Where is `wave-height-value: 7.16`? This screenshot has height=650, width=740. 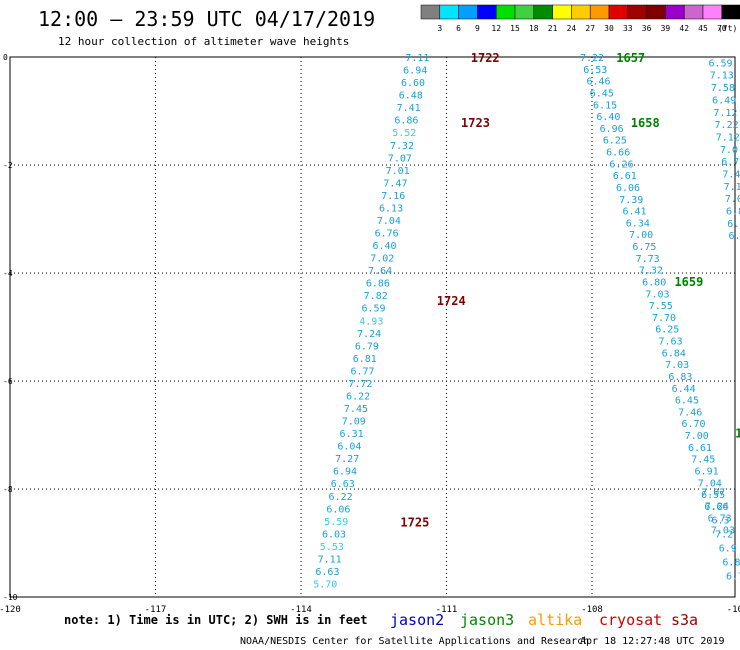 wave-height-value: 7.16 is located at coordinates (393, 196).